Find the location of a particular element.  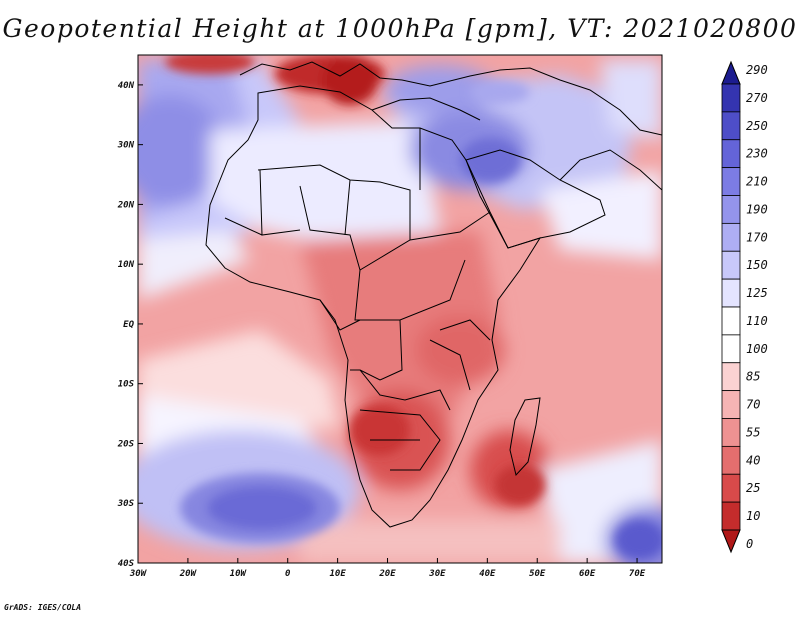

lat-tick-label: 10S is located at coordinates (126, 385).